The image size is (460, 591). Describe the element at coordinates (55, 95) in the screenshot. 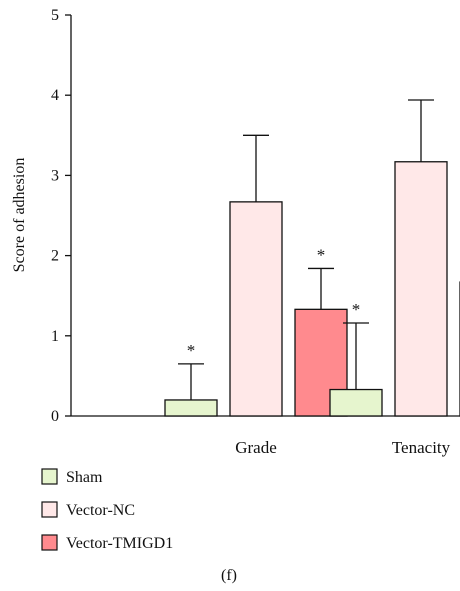

I see `y-tick-label: 4` at that location.